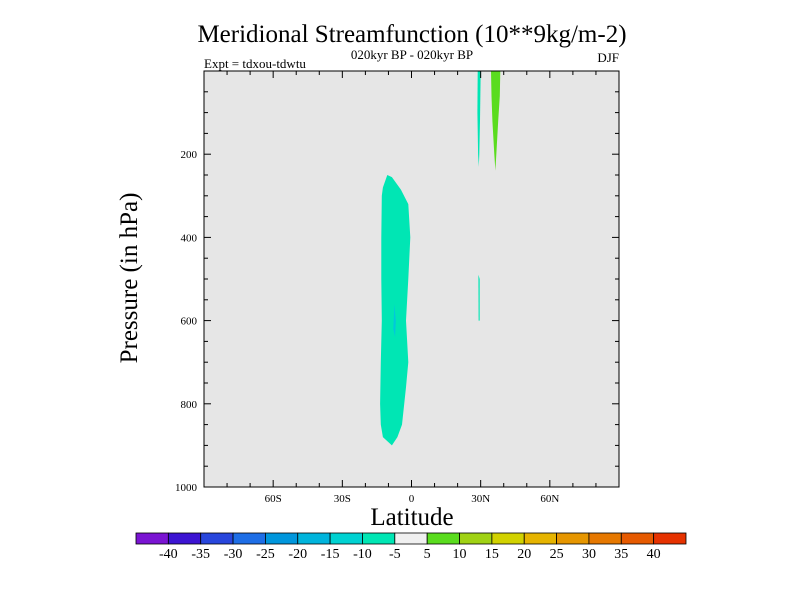 Image resolution: width=800 pixels, height=600 pixels. What do you see at coordinates (233, 554) in the screenshot?
I see `colorbar-label: -30` at bounding box center [233, 554].